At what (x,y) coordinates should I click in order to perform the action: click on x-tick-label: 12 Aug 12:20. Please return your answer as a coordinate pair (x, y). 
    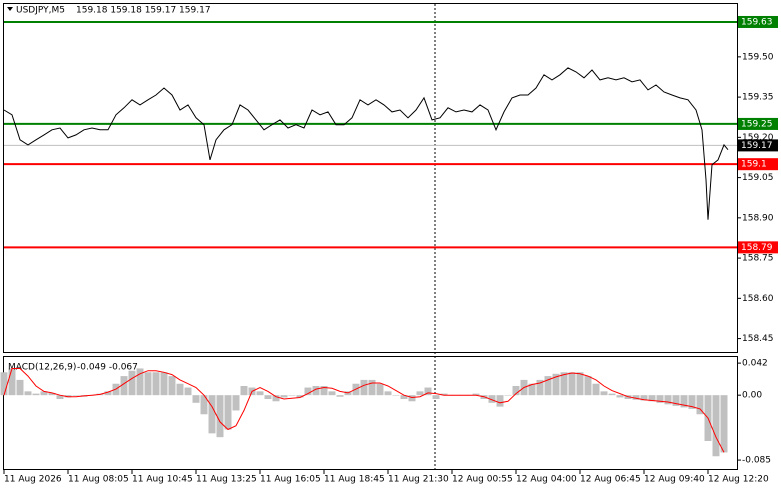
    Looking at the image, I should click on (738, 480).